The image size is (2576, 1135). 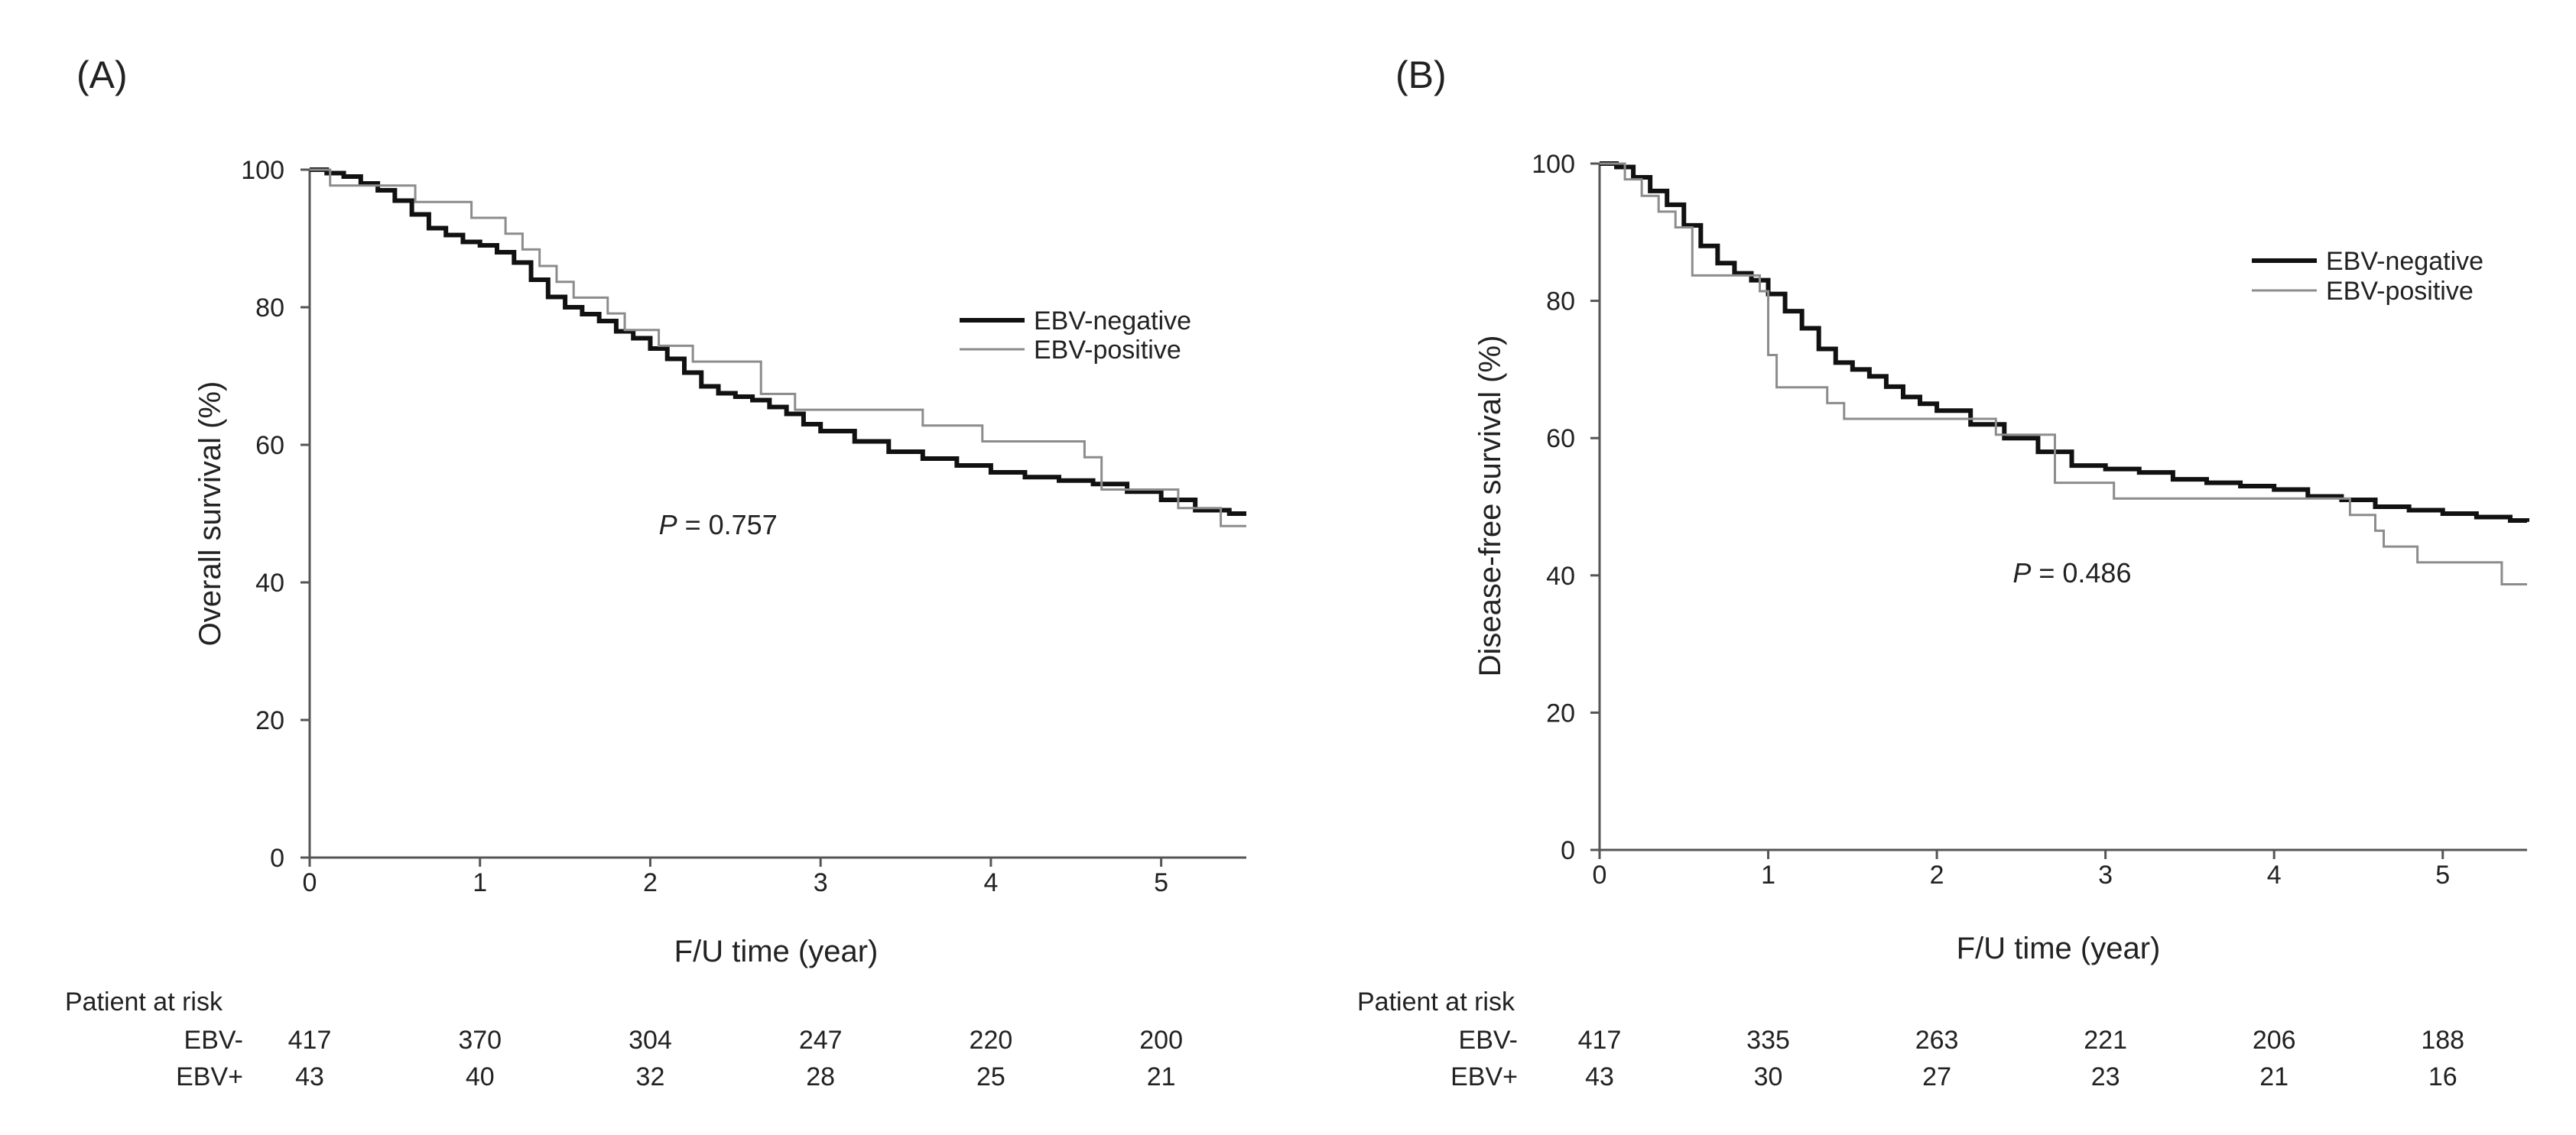 What do you see at coordinates (1768, 875) in the screenshot?
I see `panel-b-x-tick-label: 1` at bounding box center [1768, 875].